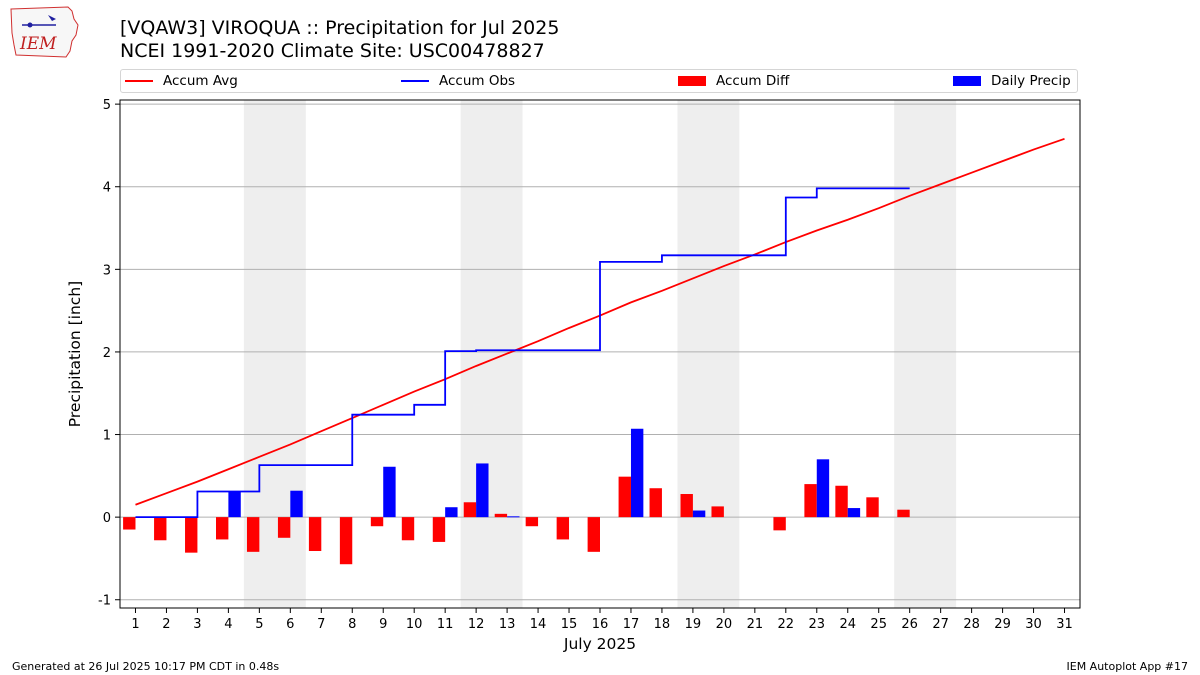 The width and height of the screenshot is (1200, 675). Describe the element at coordinates (228, 624) in the screenshot. I see `x-tick-label: 4` at that location.